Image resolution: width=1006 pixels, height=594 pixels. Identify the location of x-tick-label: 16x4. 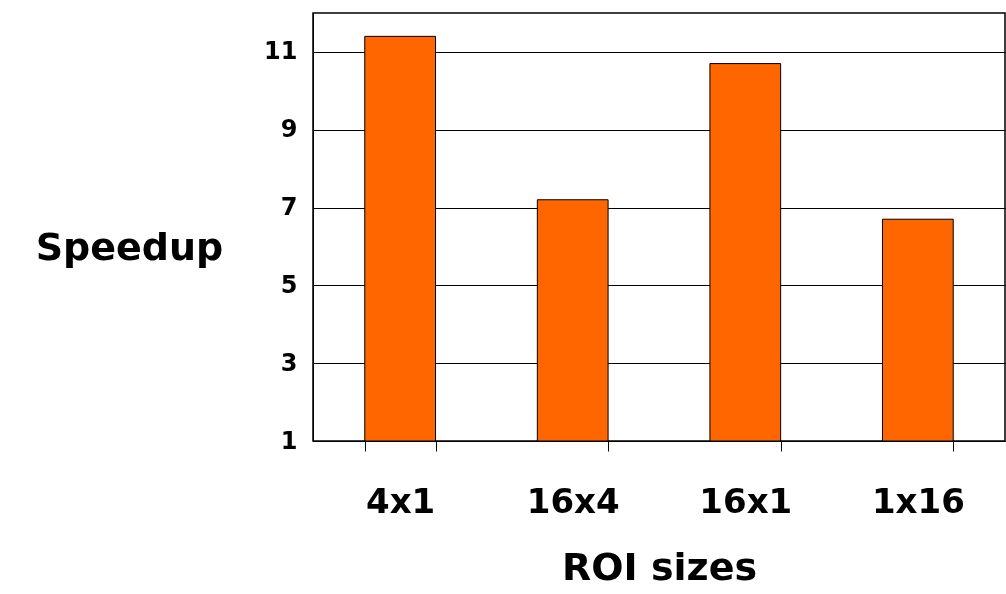
(573, 500).